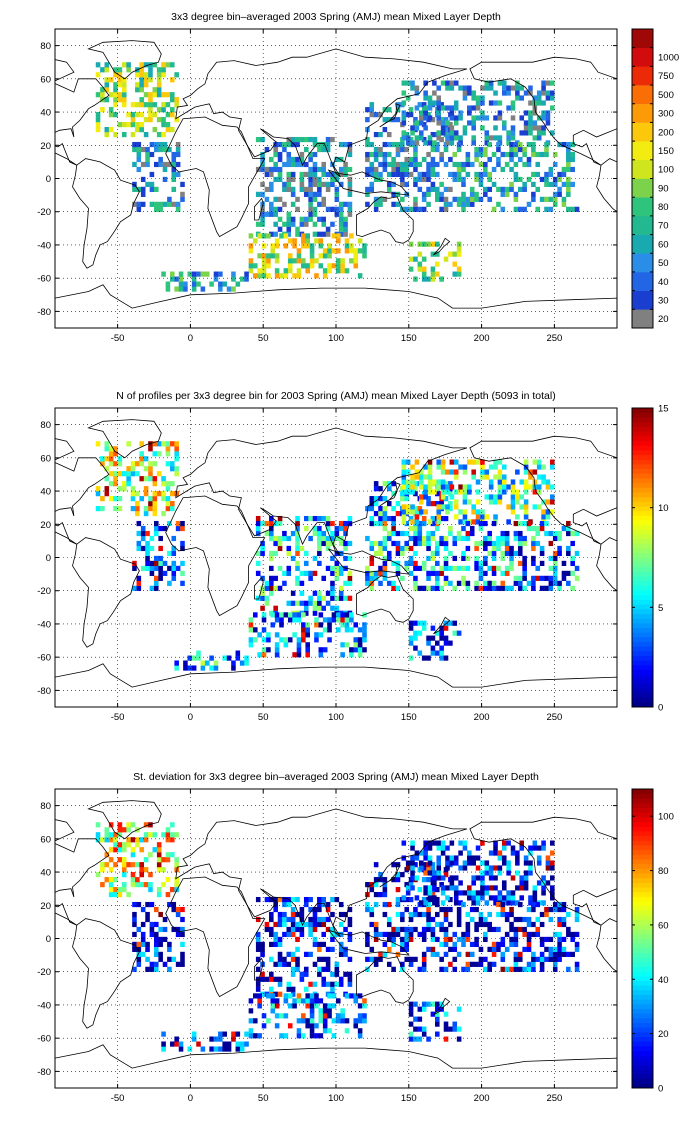 The width and height of the screenshot is (696, 1145). I want to click on colorbar-tick-label: 40, so click(663, 282).